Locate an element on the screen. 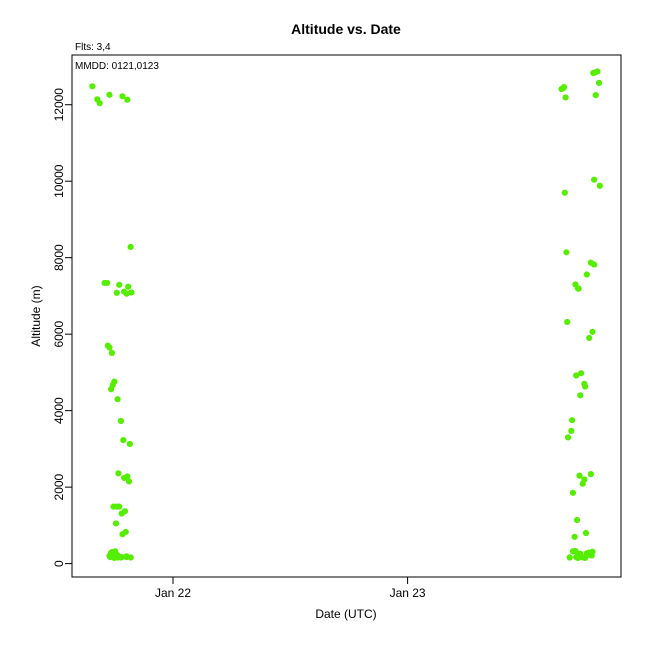 Image resolution: width=650 pixels, height=650 pixels. flights-annotation: Flts: 3,4 is located at coordinates (93, 47).